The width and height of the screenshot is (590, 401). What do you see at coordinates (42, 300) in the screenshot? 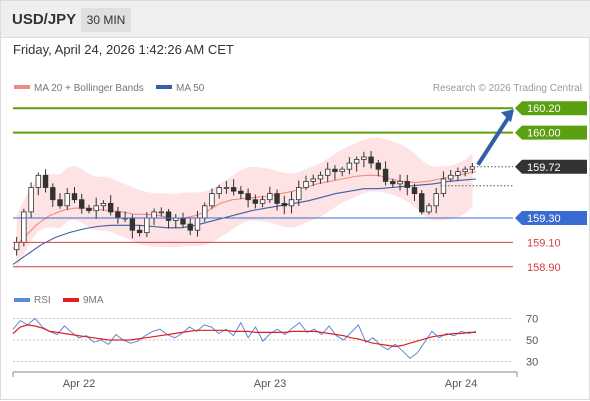
I see `rsi-legend-label: RSI` at bounding box center [42, 300].